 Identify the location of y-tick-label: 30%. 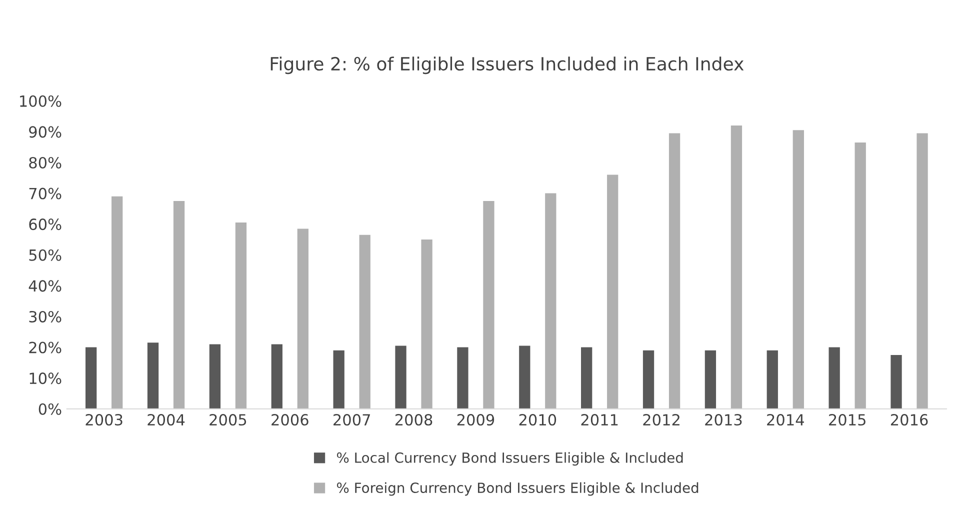
(45, 316).